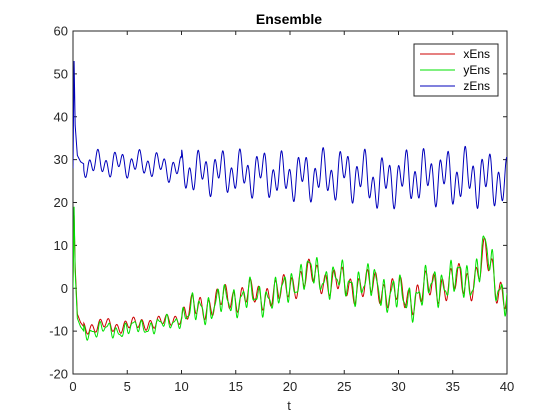 This screenshot has width=560, height=420. I want to click on y-tick-label: 50, so click(61, 73).